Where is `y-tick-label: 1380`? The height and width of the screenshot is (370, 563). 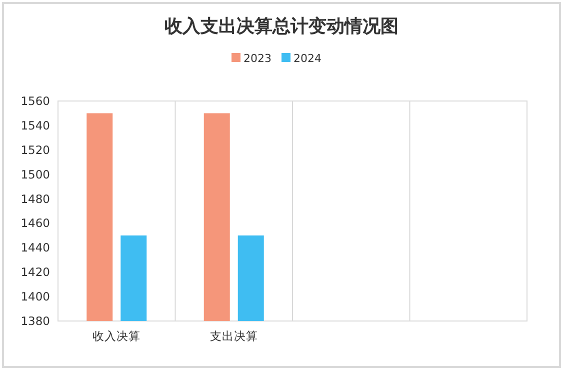 y-tick-label: 1380 is located at coordinates (35, 321).